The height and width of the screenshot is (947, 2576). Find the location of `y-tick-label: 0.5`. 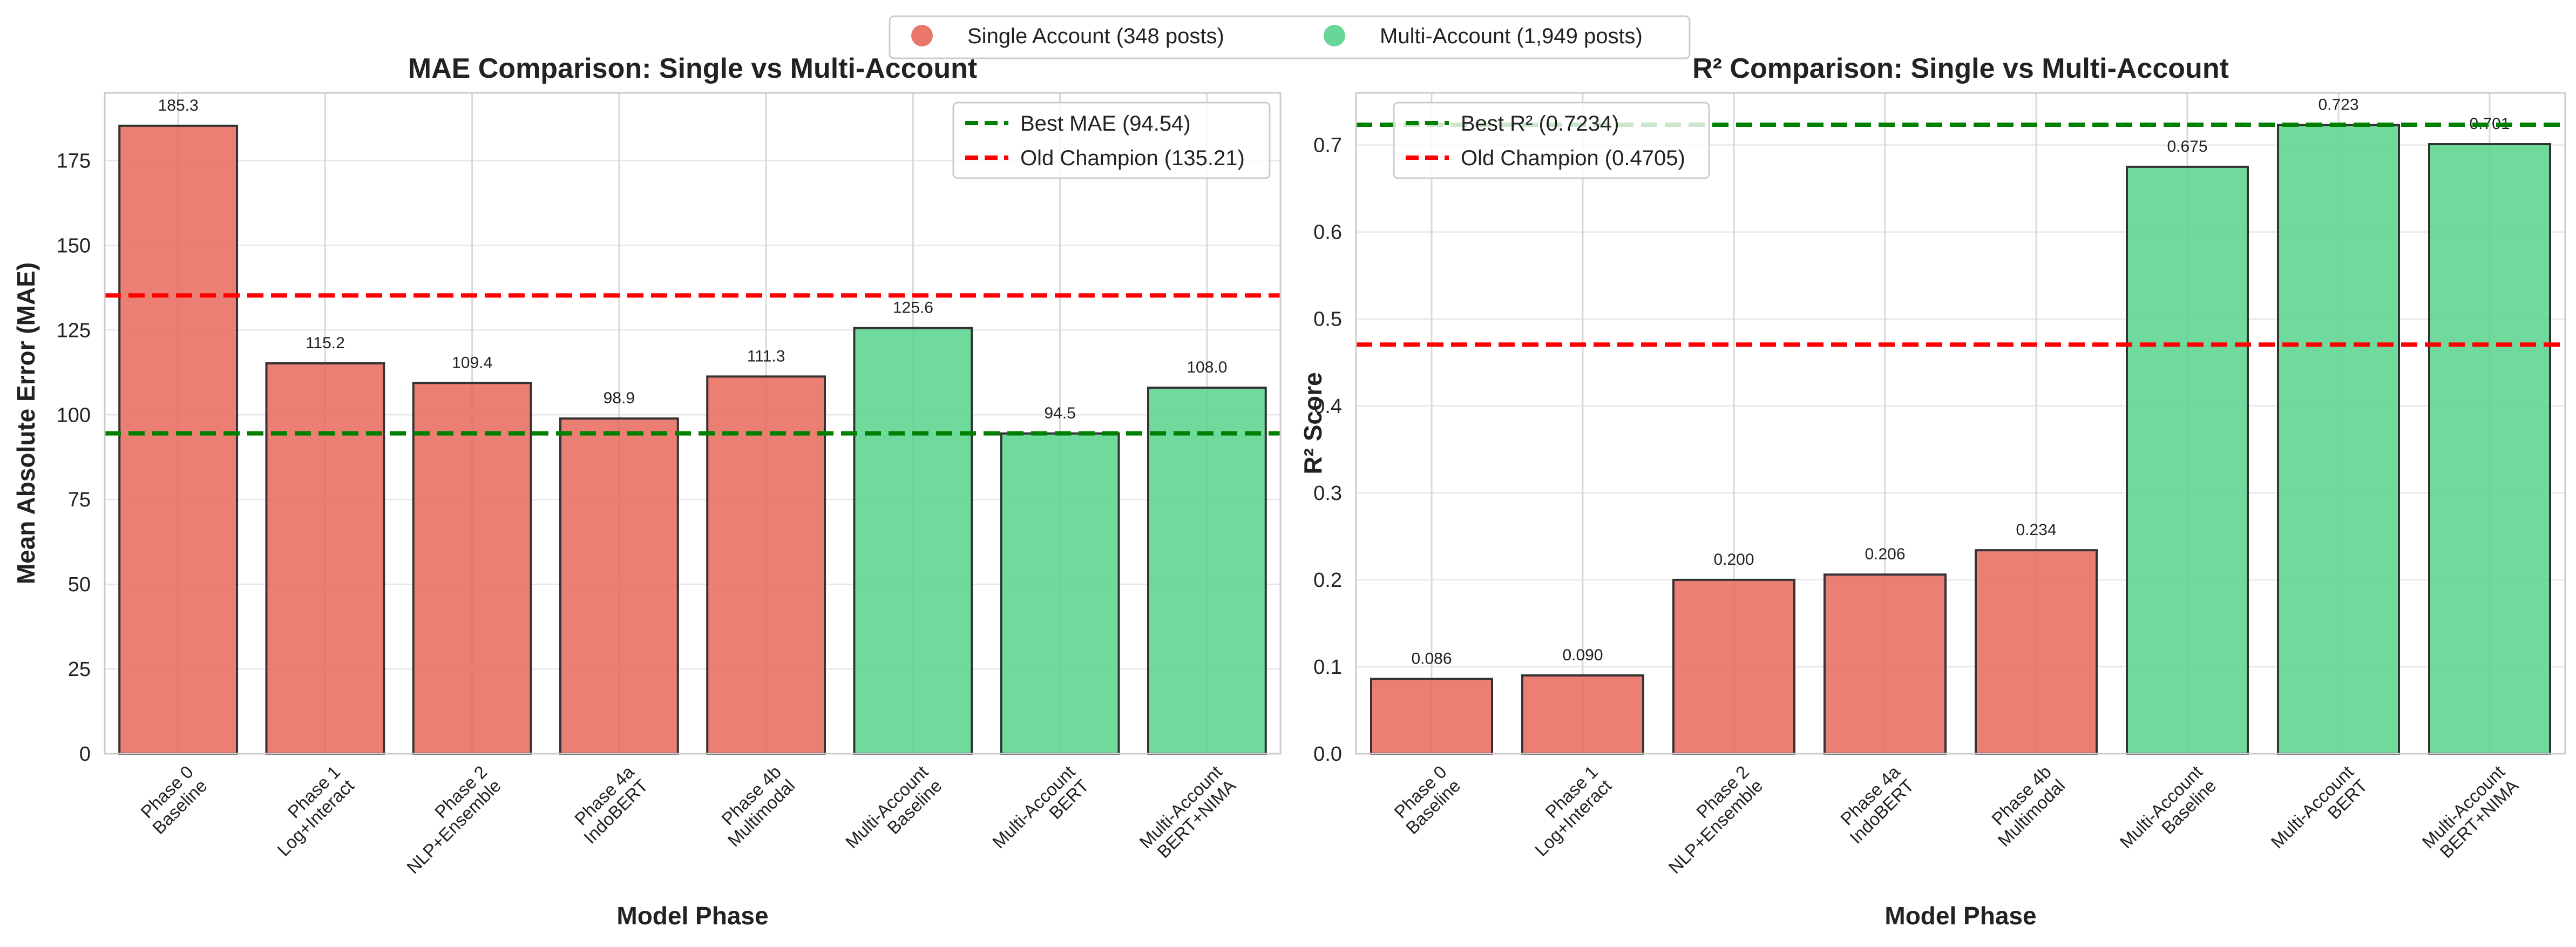

y-tick-label: 0.5 is located at coordinates (1327, 319).